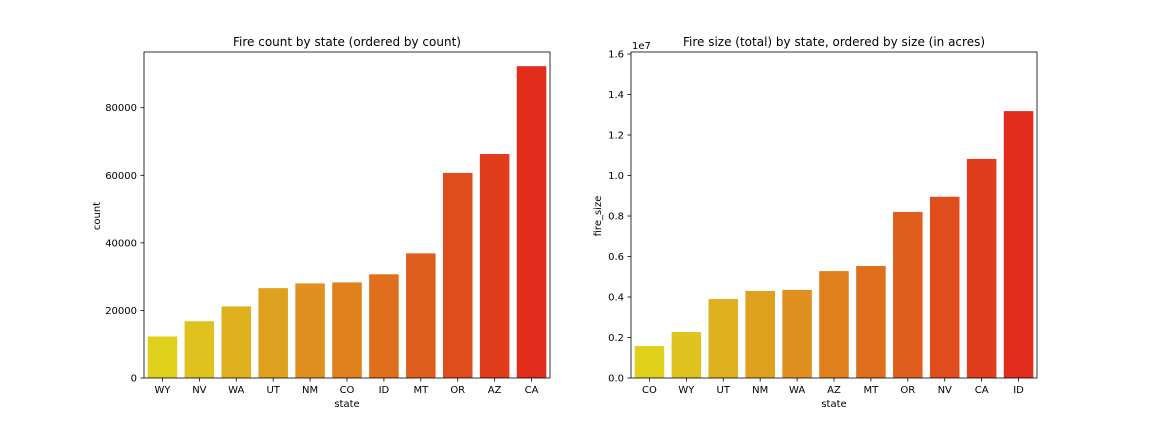 Image resolution: width=1152 pixels, height=432 pixels. Describe the element at coordinates (616, 136) in the screenshot. I see `y-tick-label: 1.2` at that location.